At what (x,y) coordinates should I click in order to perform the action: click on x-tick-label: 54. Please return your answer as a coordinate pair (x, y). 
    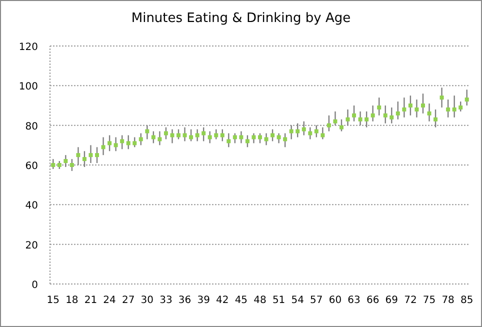
    Looking at the image, I should click on (297, 300).